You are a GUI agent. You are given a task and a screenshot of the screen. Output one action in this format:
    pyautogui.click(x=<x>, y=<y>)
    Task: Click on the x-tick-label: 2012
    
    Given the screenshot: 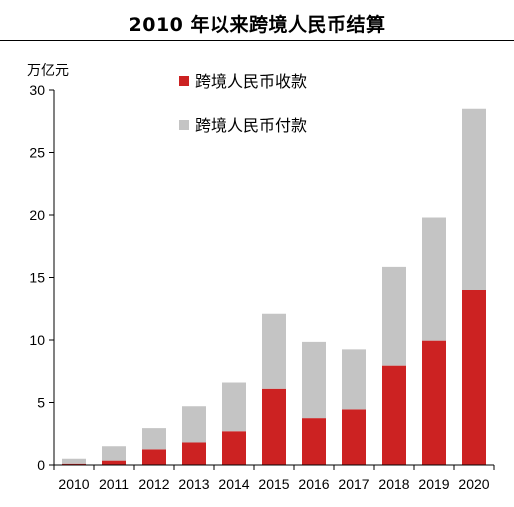 What is the action you would take?
    pyautogui.click(x=153, y=484)
    